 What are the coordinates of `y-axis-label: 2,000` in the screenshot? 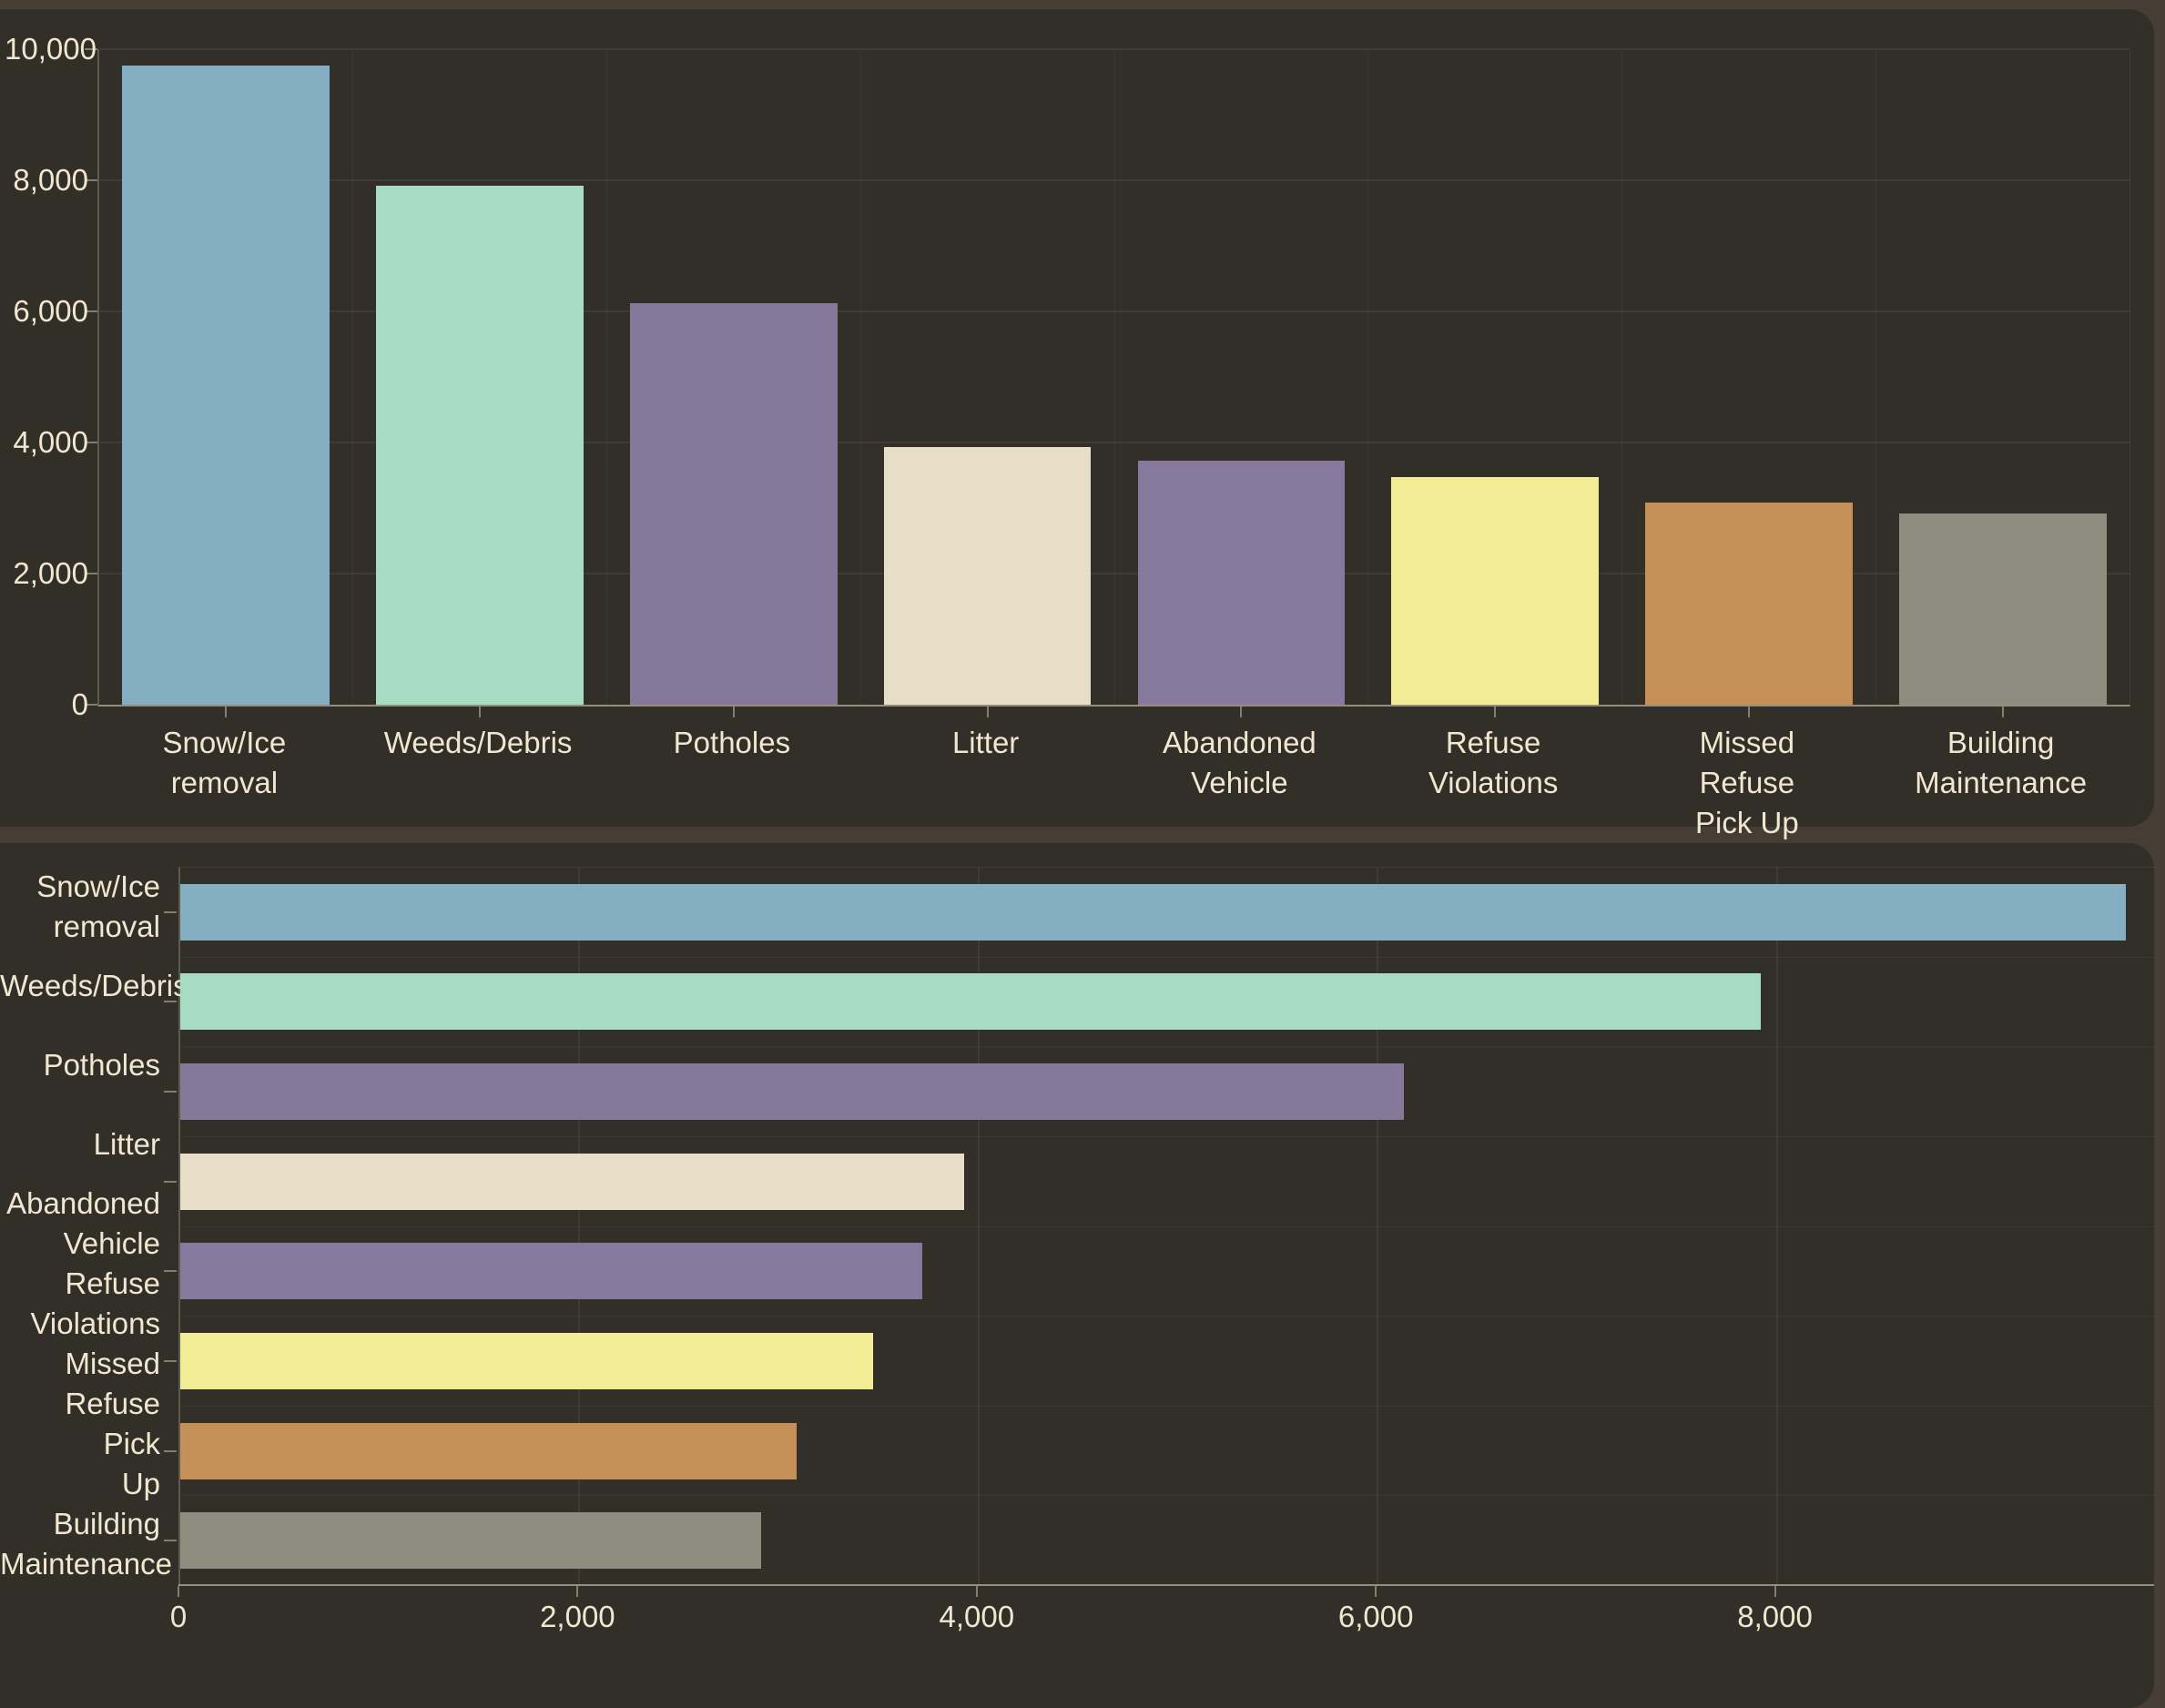 It's located at (51, 573).